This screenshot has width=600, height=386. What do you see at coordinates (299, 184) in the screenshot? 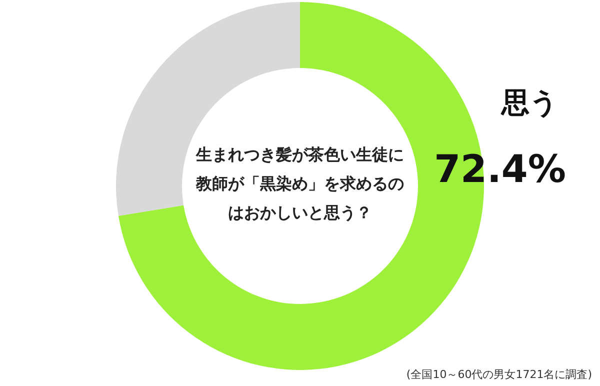
I see `text: 生まれつき髪が茶色い生徒に教師が「黒染め」を求めるのはおかしいと思う？` at bounding box center [299, 184].